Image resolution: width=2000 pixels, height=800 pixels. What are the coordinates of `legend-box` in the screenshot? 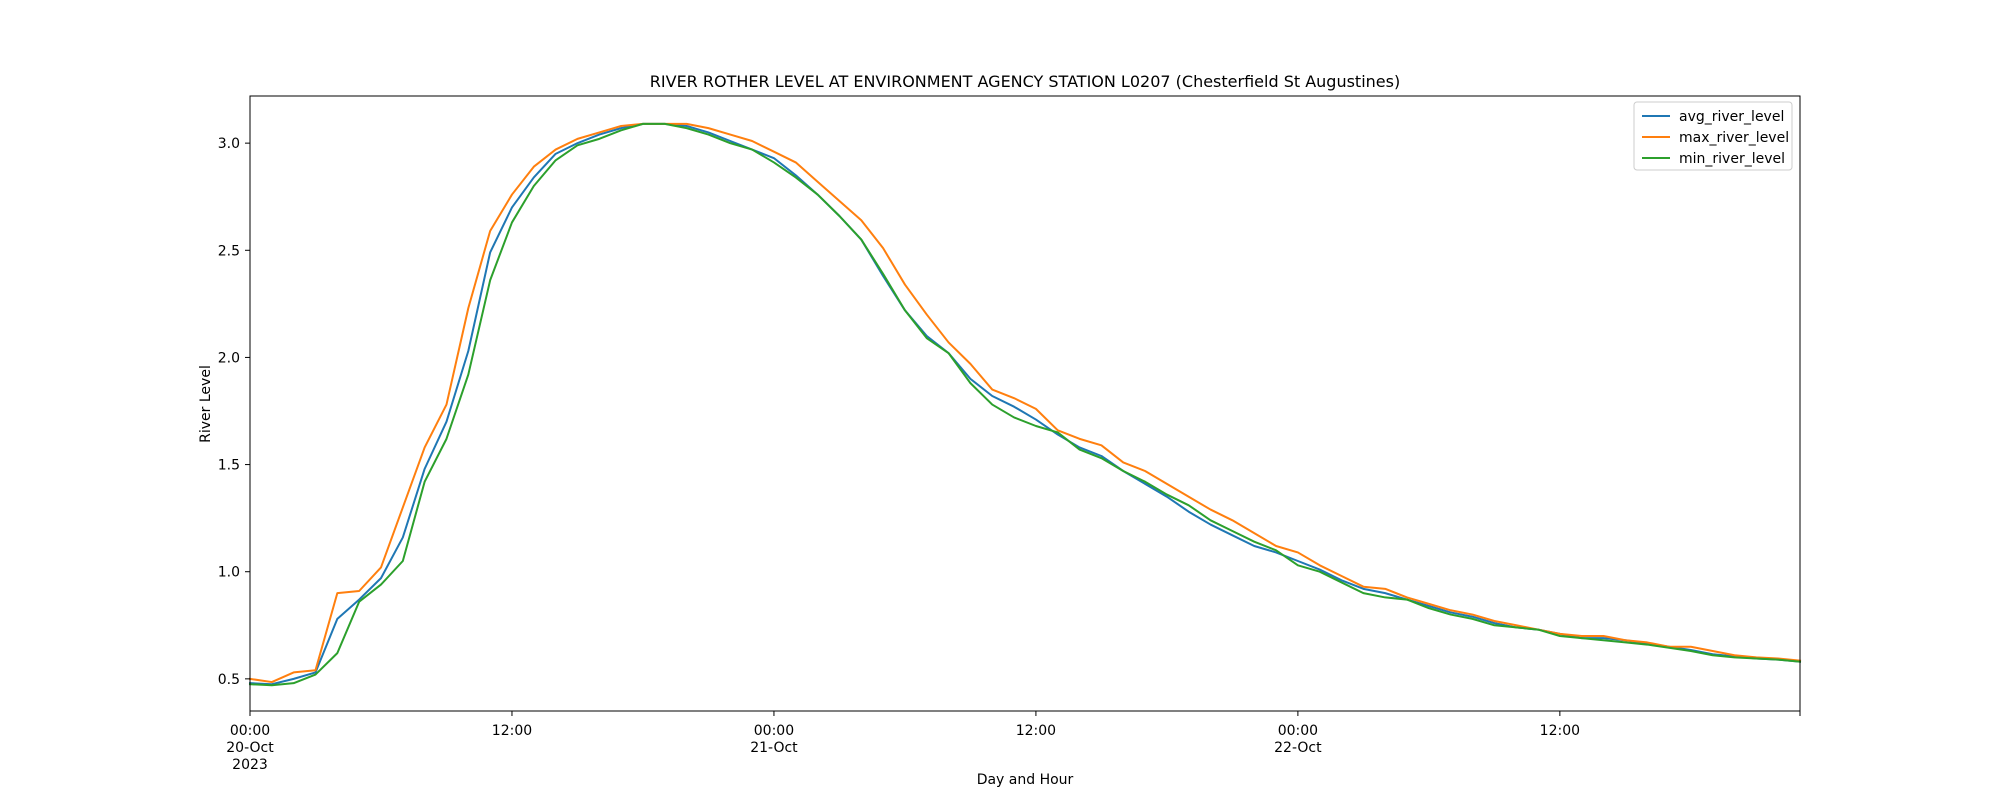 It's located at (1713, 136).